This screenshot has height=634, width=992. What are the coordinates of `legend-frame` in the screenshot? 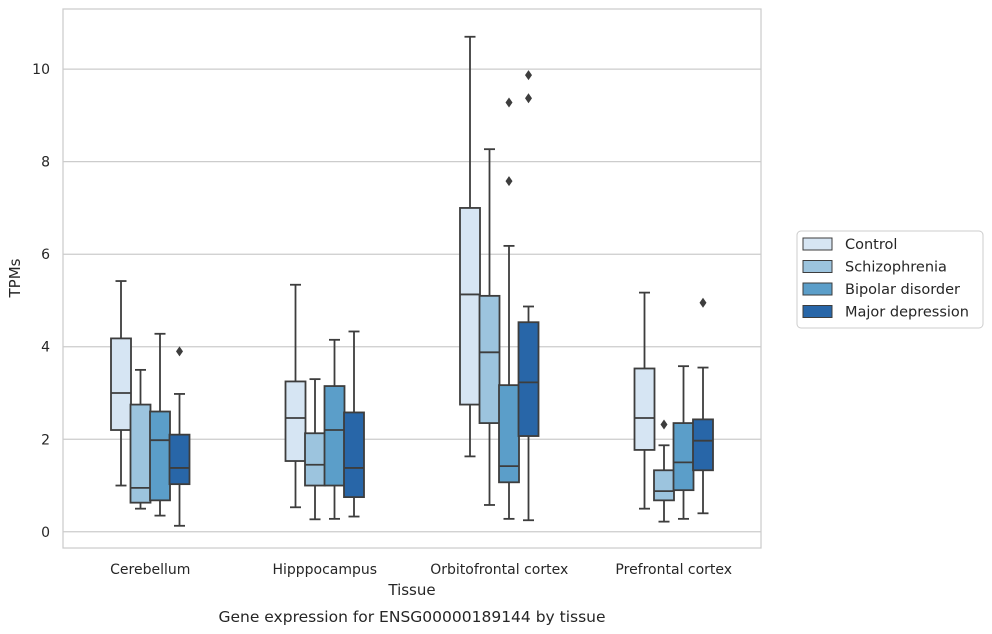 It's located at (890, 279).